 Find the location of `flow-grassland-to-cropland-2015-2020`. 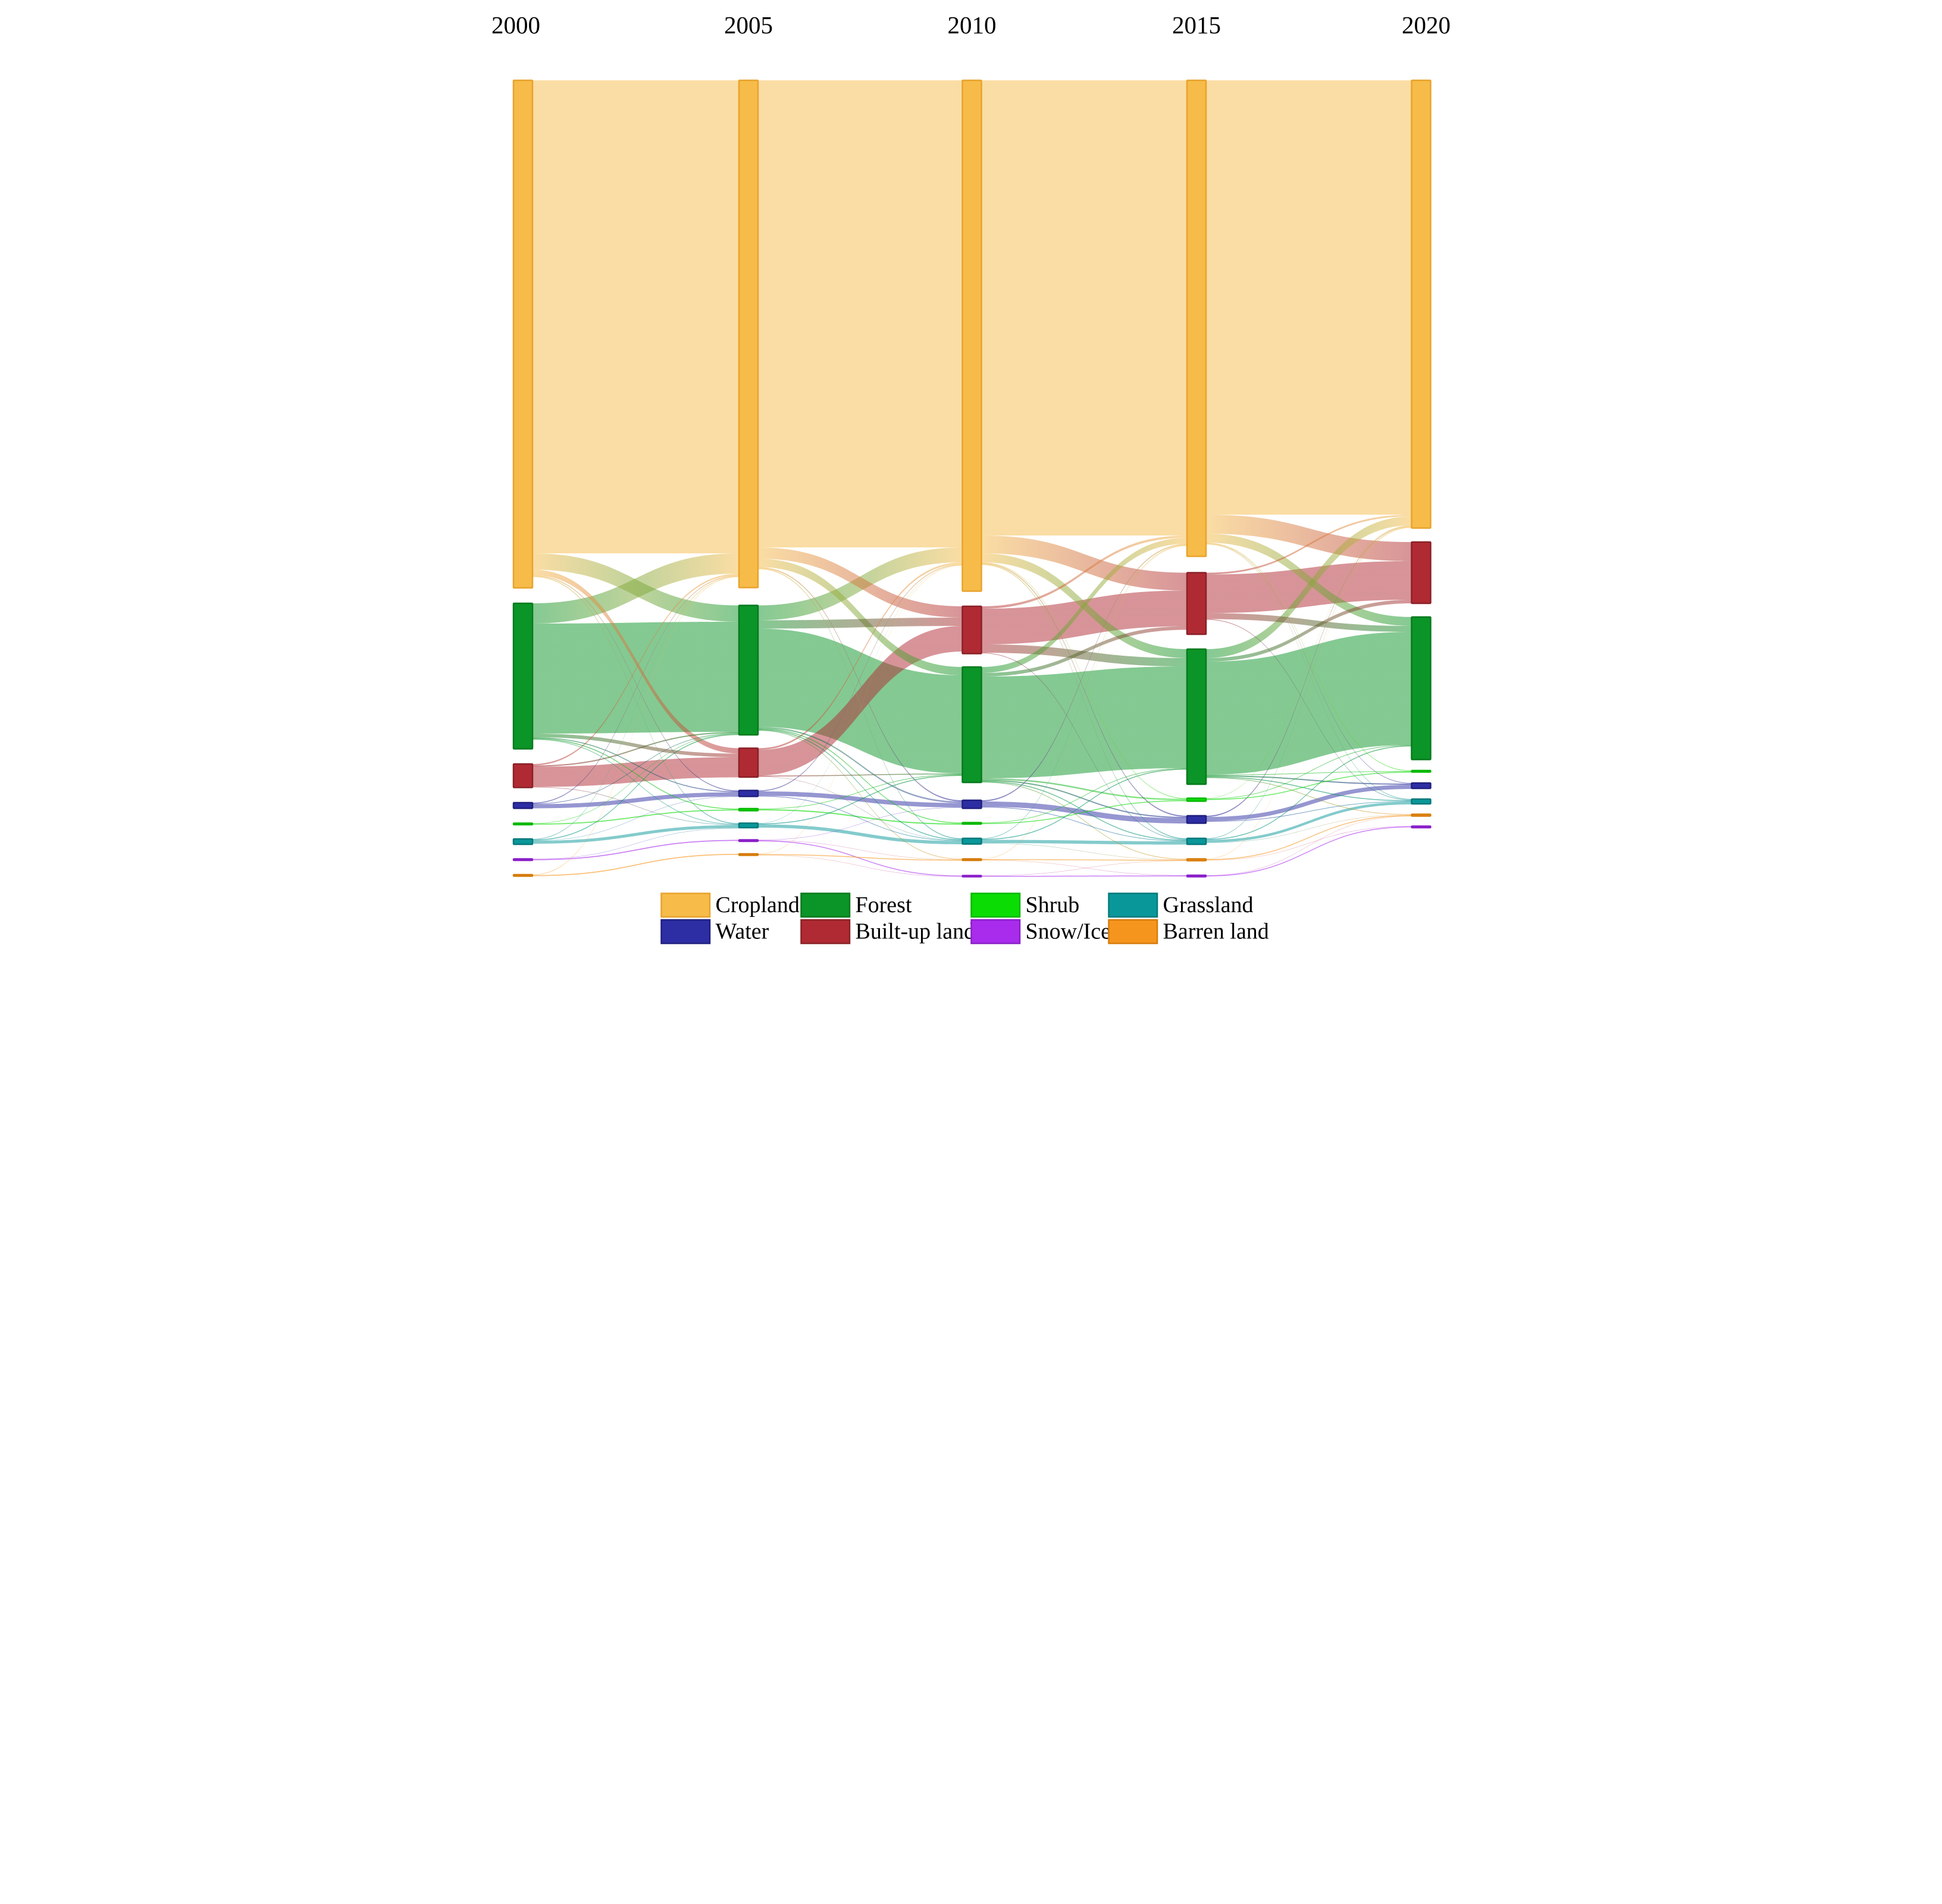

flow-grassland-to-cropland-2015-2020 is located at coordinates (1309, 683).